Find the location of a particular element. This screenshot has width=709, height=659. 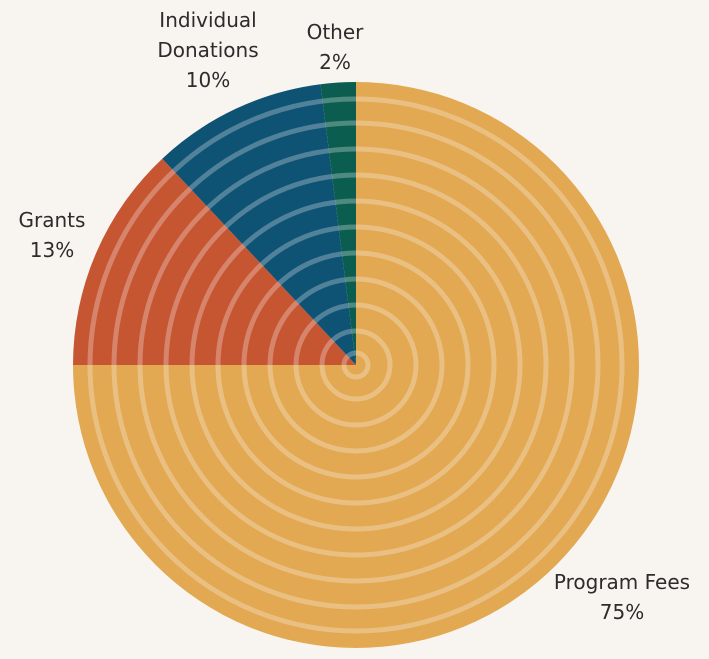

category-label: Grants is located at coordinates (52, 220).